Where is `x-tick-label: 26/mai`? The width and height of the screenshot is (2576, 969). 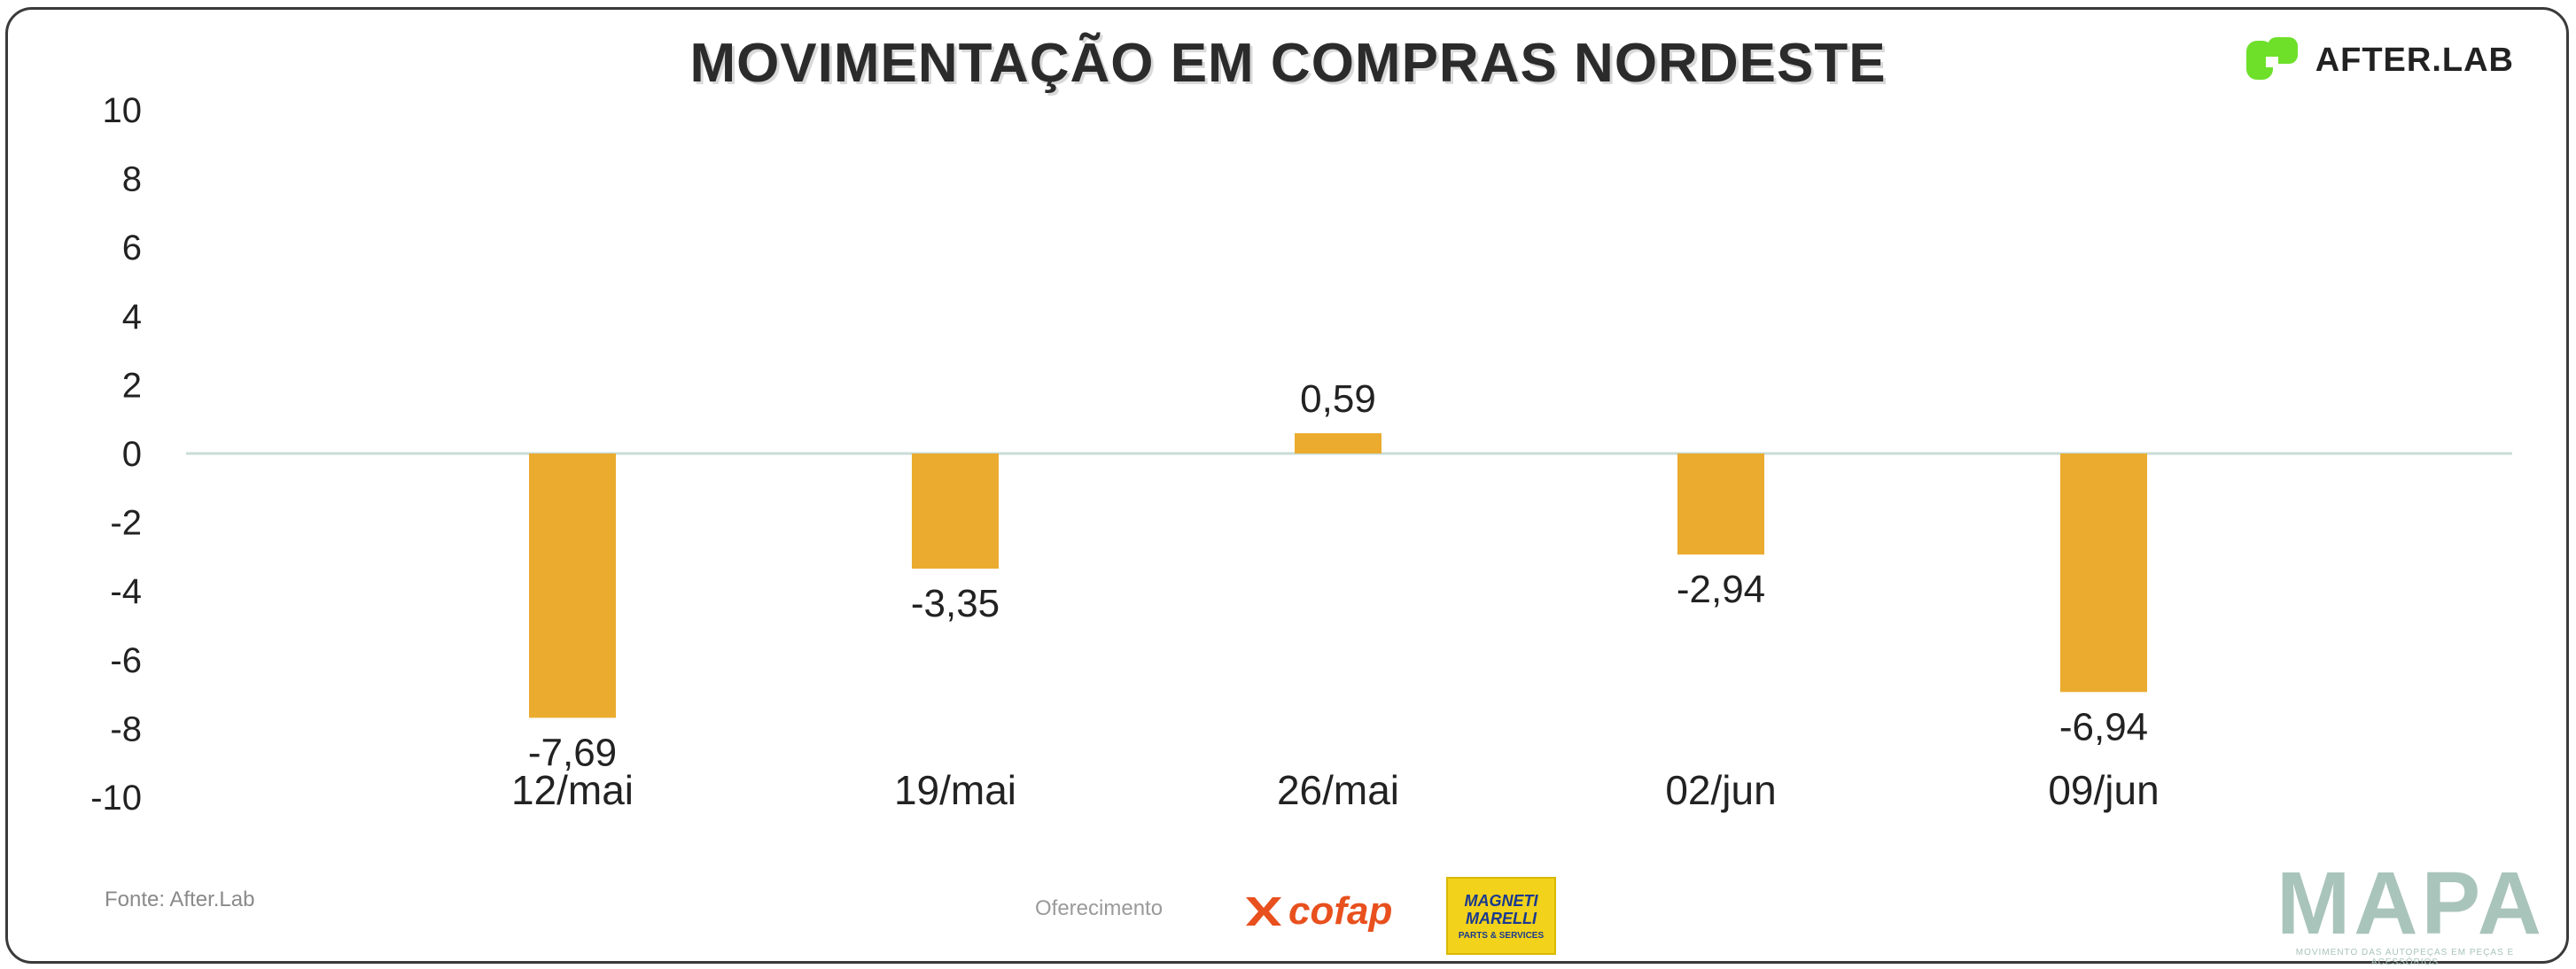 x-tick-label: 26/mai is located at coordinates (1338, 790).